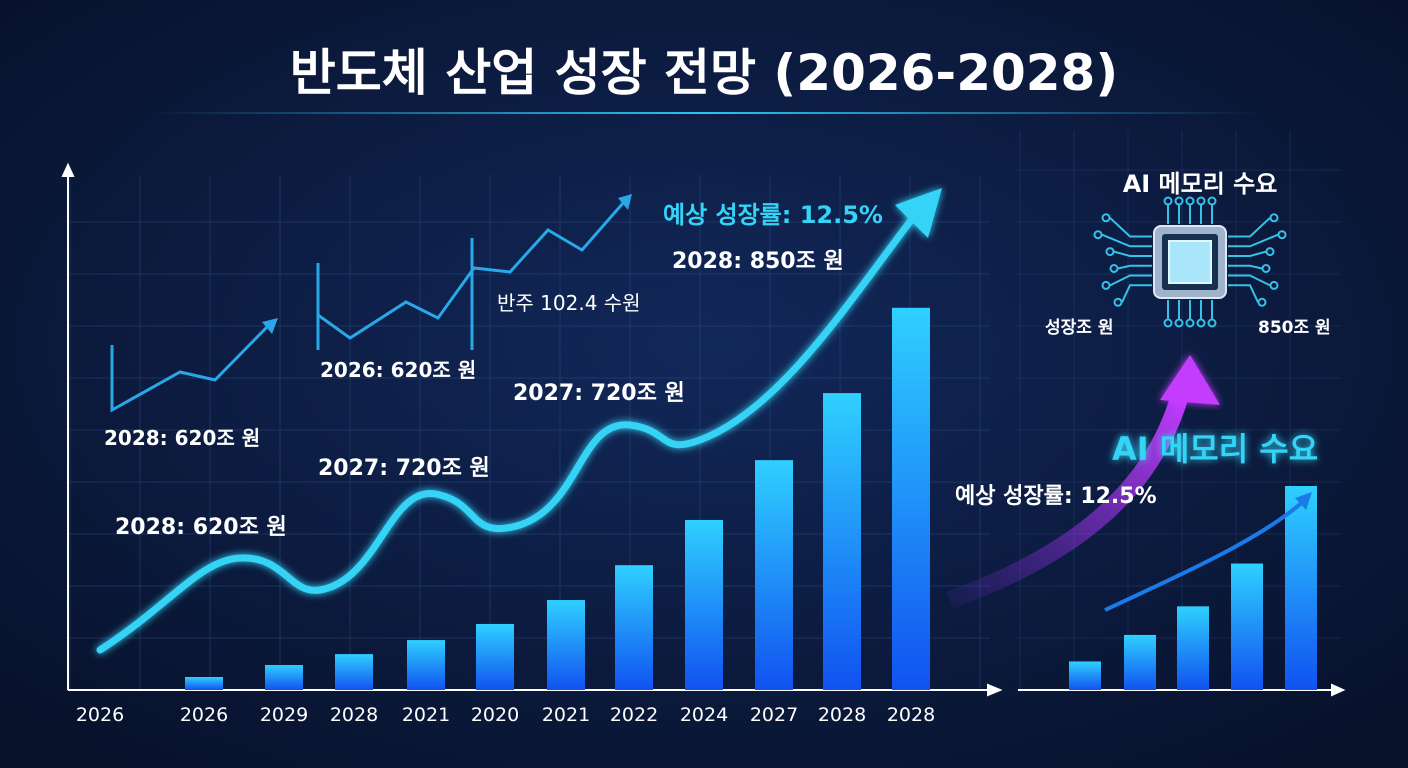 This screenshot has height=768, width=1408. I want to click on purple-arrow-head, so click(1190, 380).